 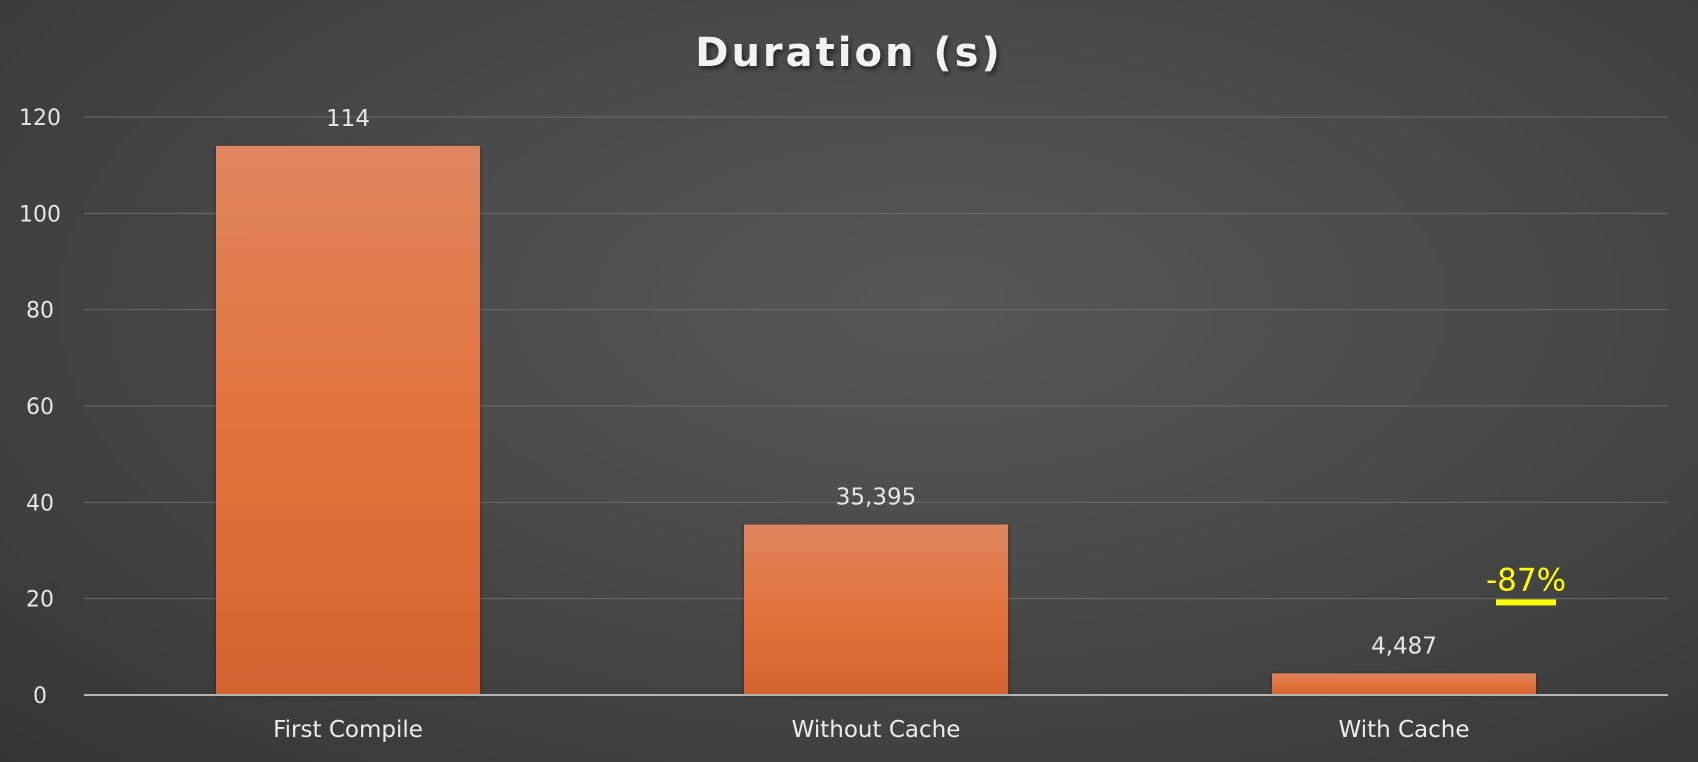 What do you see at coordinates (348, 730) in the screenshot?
I see `x-tick-label-first-compile: First Compile` at bounding box center [348, 730].